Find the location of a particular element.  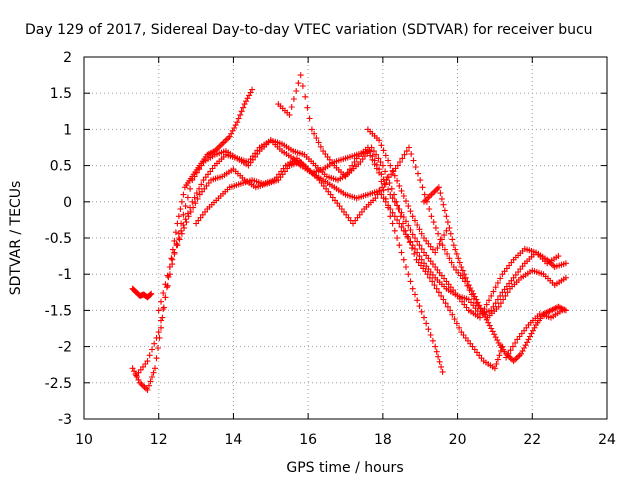

x-tick-label: 18 is located at coordinates (383, 440).